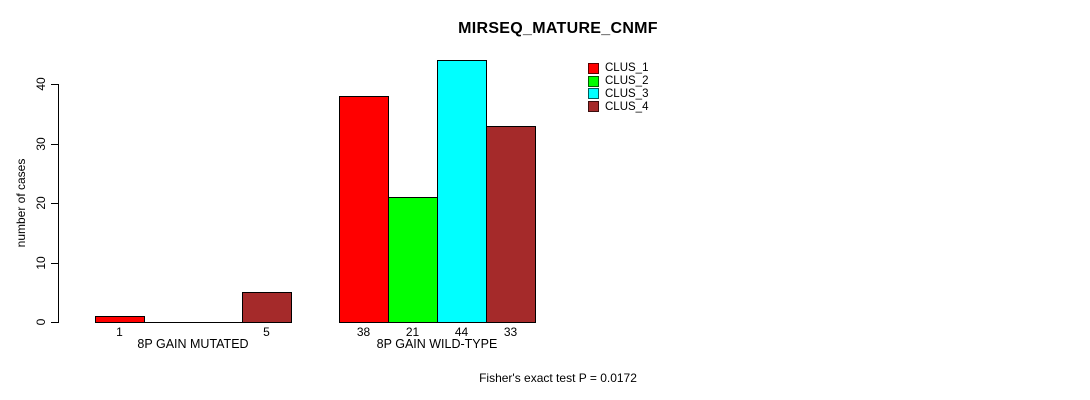 The image size is (1090, 400). What do you see at coordinates (558, 28) in the screenshot?
I see `chart-title: MIRSEQ_MATURE_CNMF` at bounding box center [558, 28].